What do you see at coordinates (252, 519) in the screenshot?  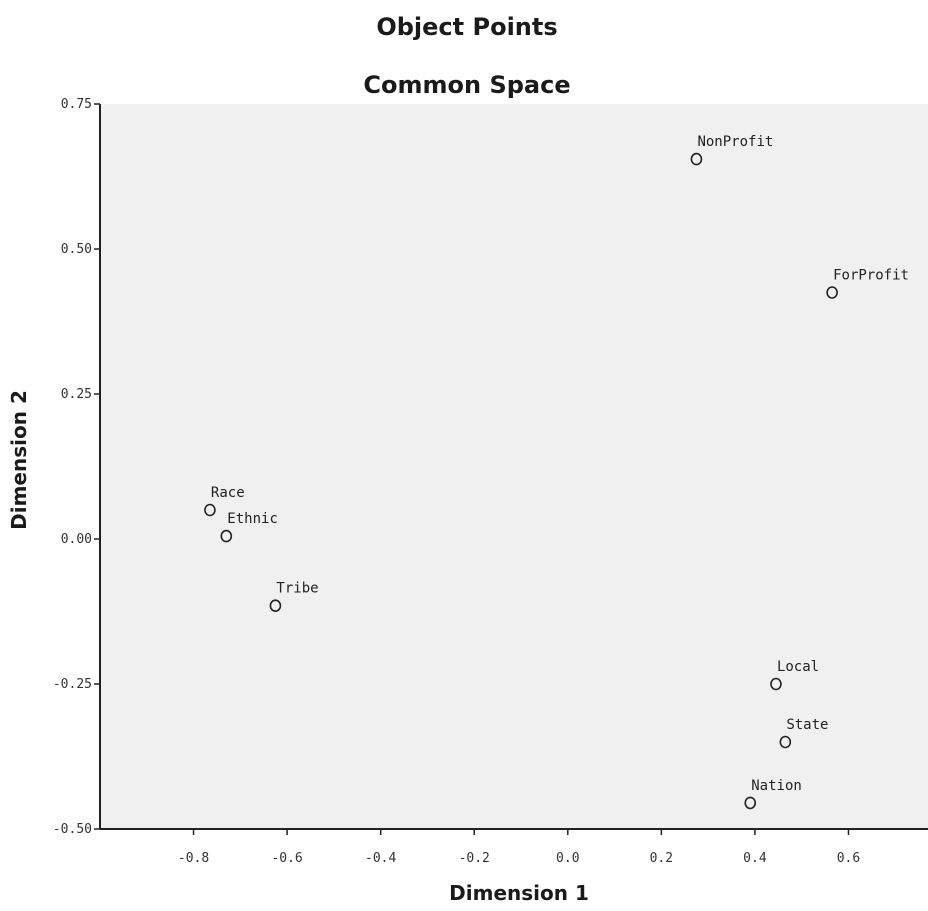 I see `data-point-label: Ethnic` at bounding box center [252, 519].